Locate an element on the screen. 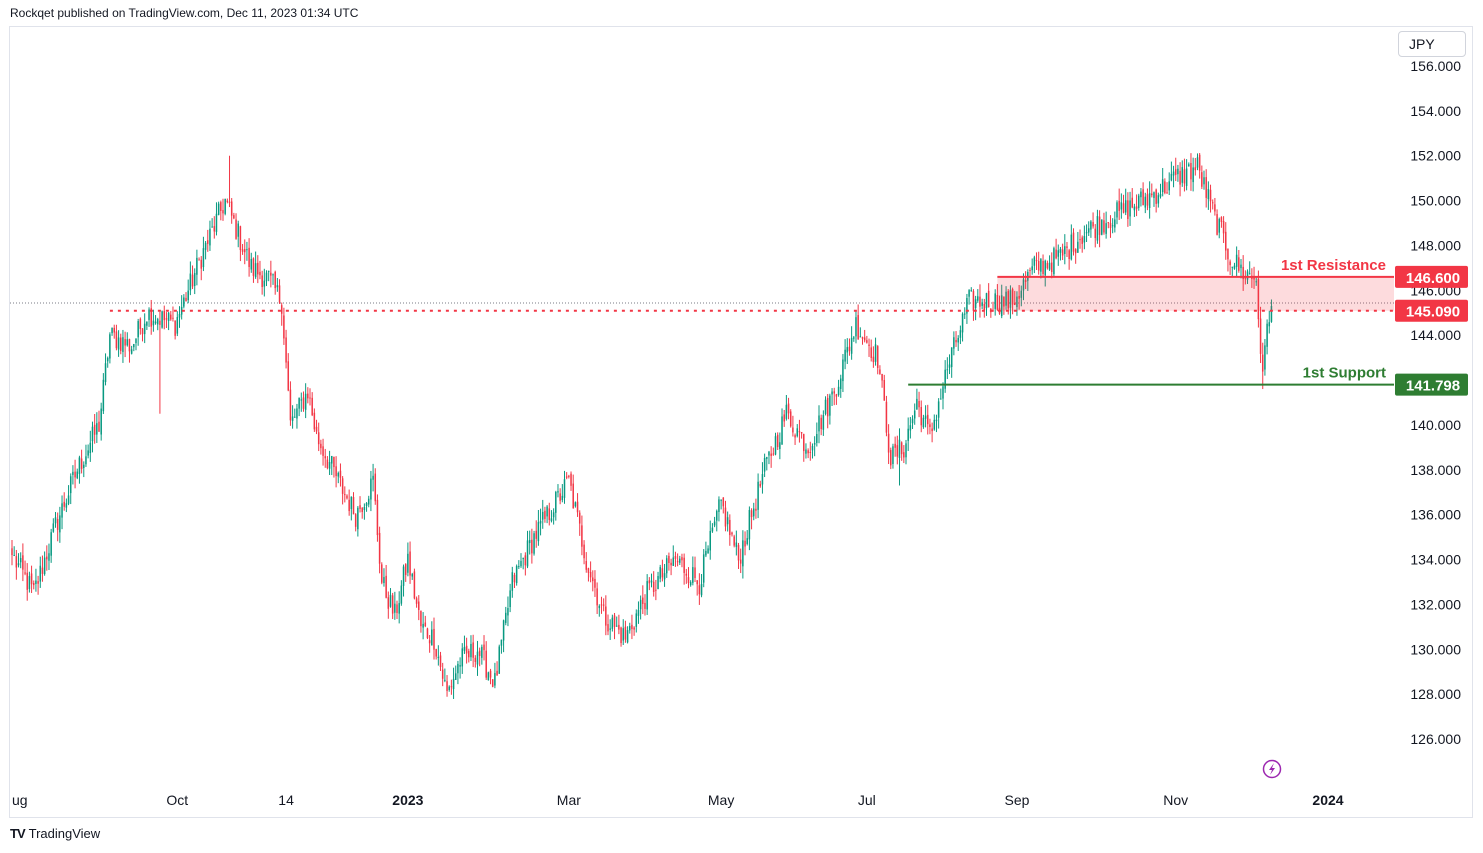  currency-label: JPY is located at coordinates (1432, 44).